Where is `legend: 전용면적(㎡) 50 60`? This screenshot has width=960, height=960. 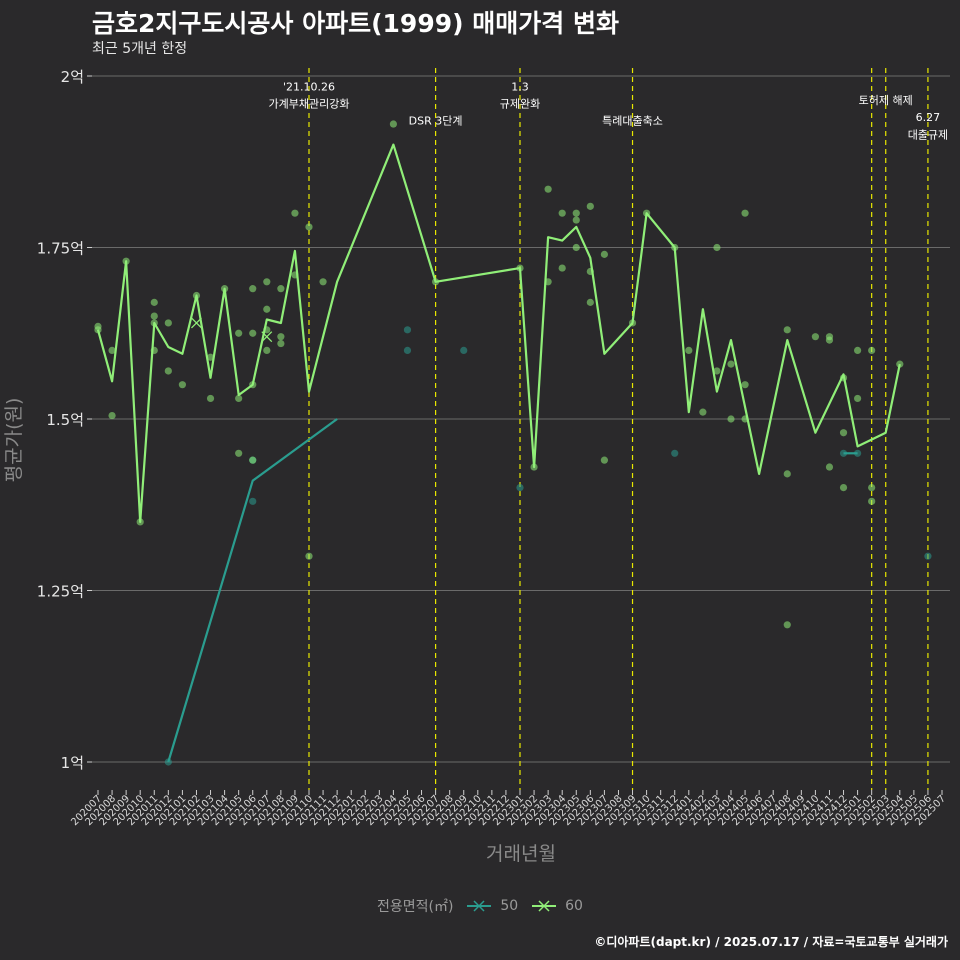 legend: 전용면적(㎡) 50 60 is located at coordinates (480, 906).